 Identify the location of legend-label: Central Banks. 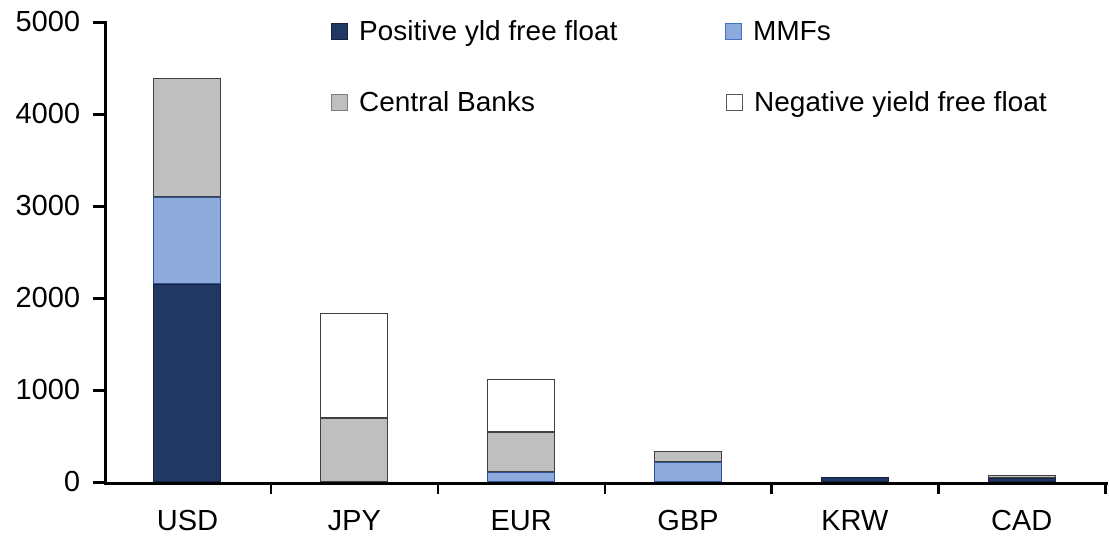
(447, 101).